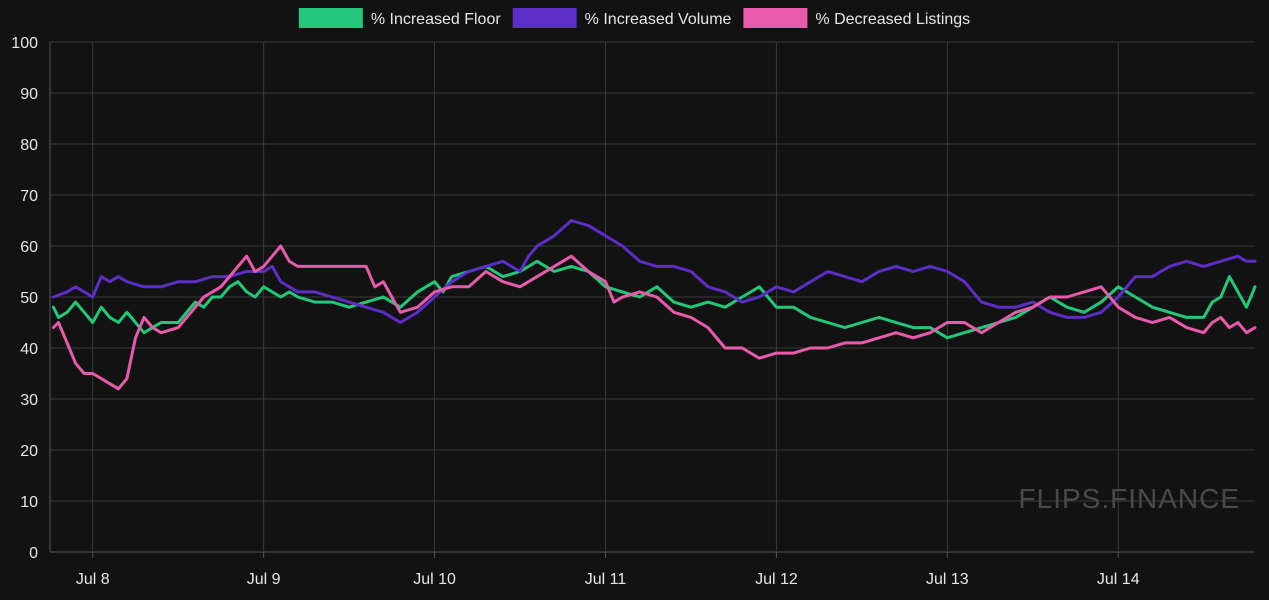  What do you see at coordinates (892, 19) in the screenshot?
I see `legend-label: % Decreased Listings` at bounding box center [892, 19].